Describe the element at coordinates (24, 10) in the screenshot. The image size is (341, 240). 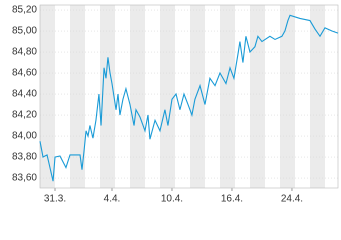
I see `y-tick-label: 85,20` at that location.